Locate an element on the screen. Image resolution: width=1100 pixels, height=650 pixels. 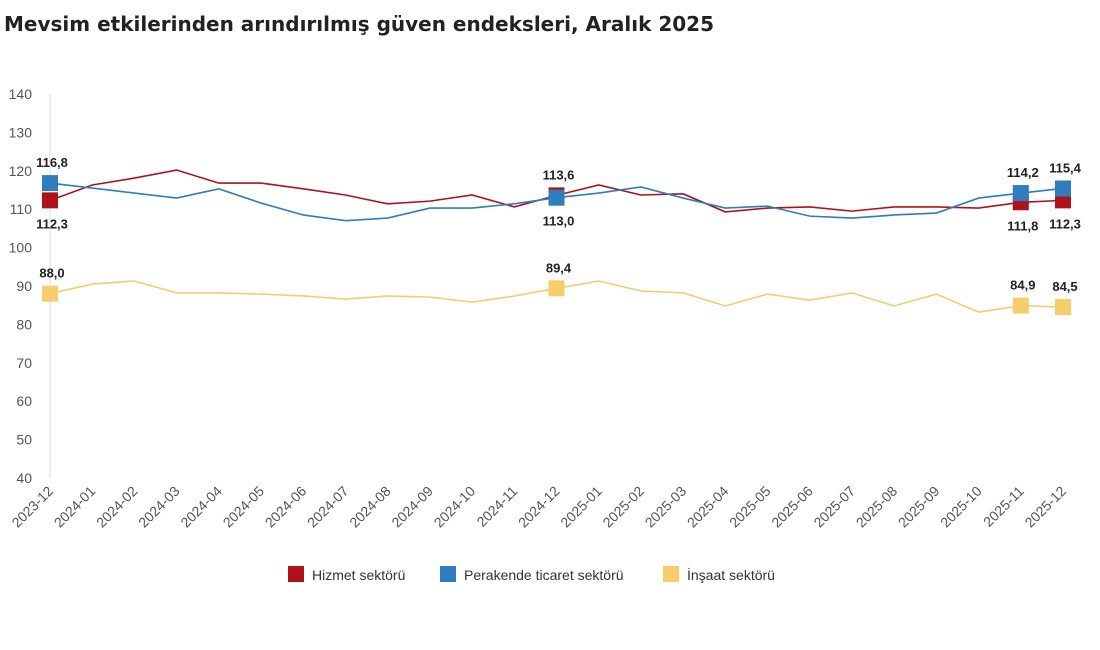
data-label: 113,0 is located at coordinates (559, 221).